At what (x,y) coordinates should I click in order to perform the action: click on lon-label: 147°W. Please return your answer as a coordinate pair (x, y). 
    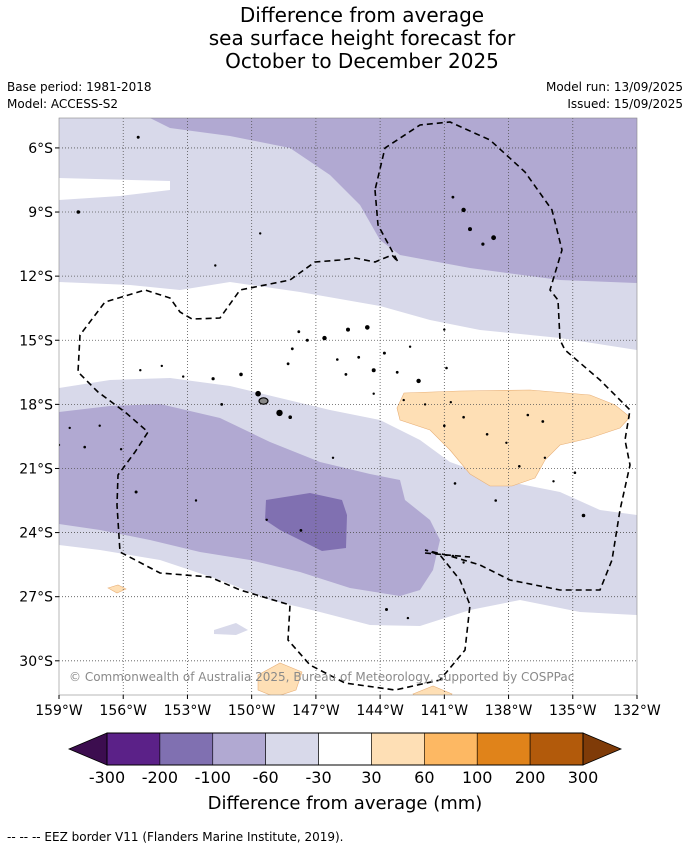
    Looking at the image, I should click on (316, 711).